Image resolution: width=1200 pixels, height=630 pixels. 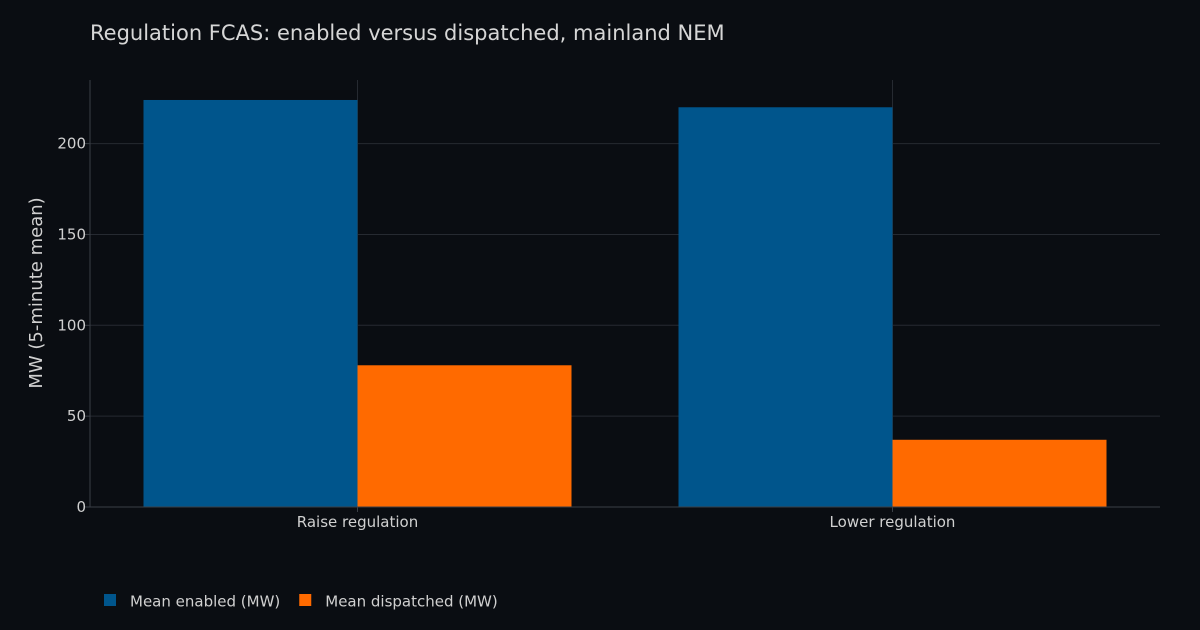 I want to click on x-tick-label: Raise regulation, so click(x=357, y=522).